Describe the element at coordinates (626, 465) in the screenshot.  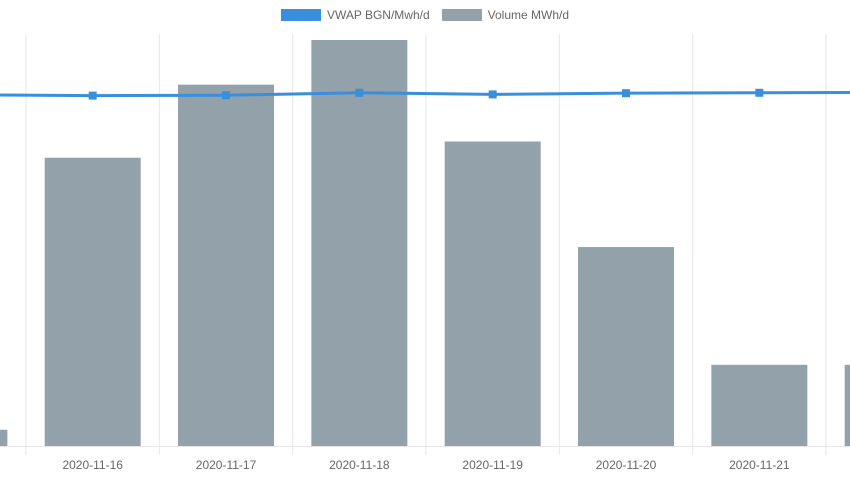
I see `x-tick-label: 2020-11-20` at that location.